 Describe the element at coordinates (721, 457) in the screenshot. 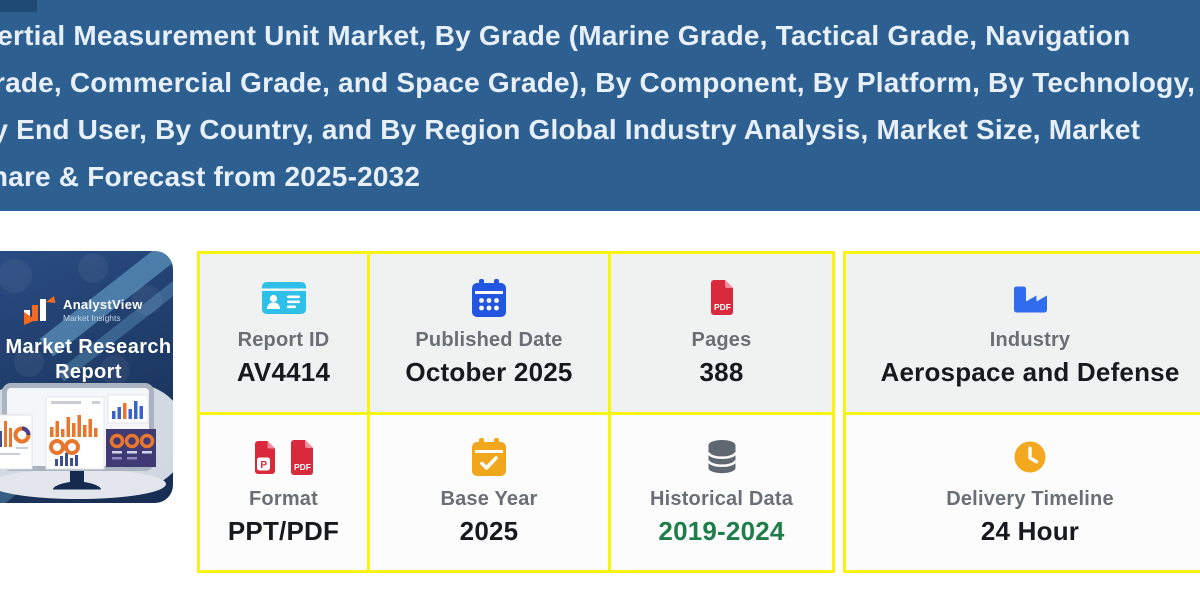

I see `database-icon` at that location.